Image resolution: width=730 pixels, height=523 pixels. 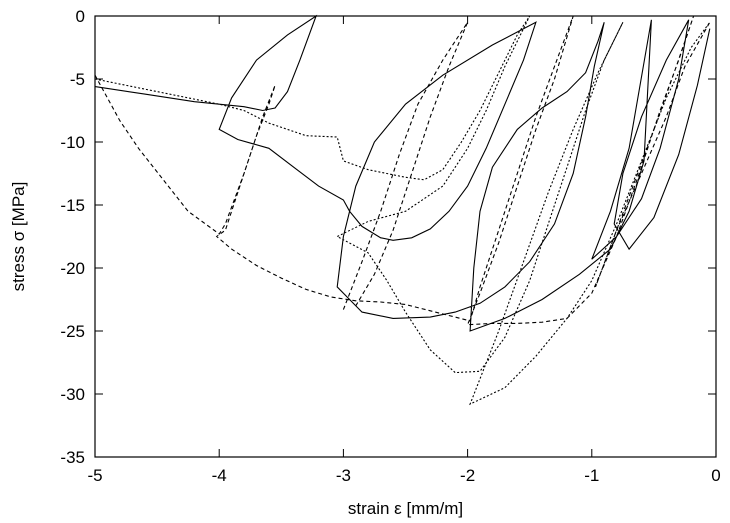 I want to click on y-tick-label: -35, so click(x=72, y=457).